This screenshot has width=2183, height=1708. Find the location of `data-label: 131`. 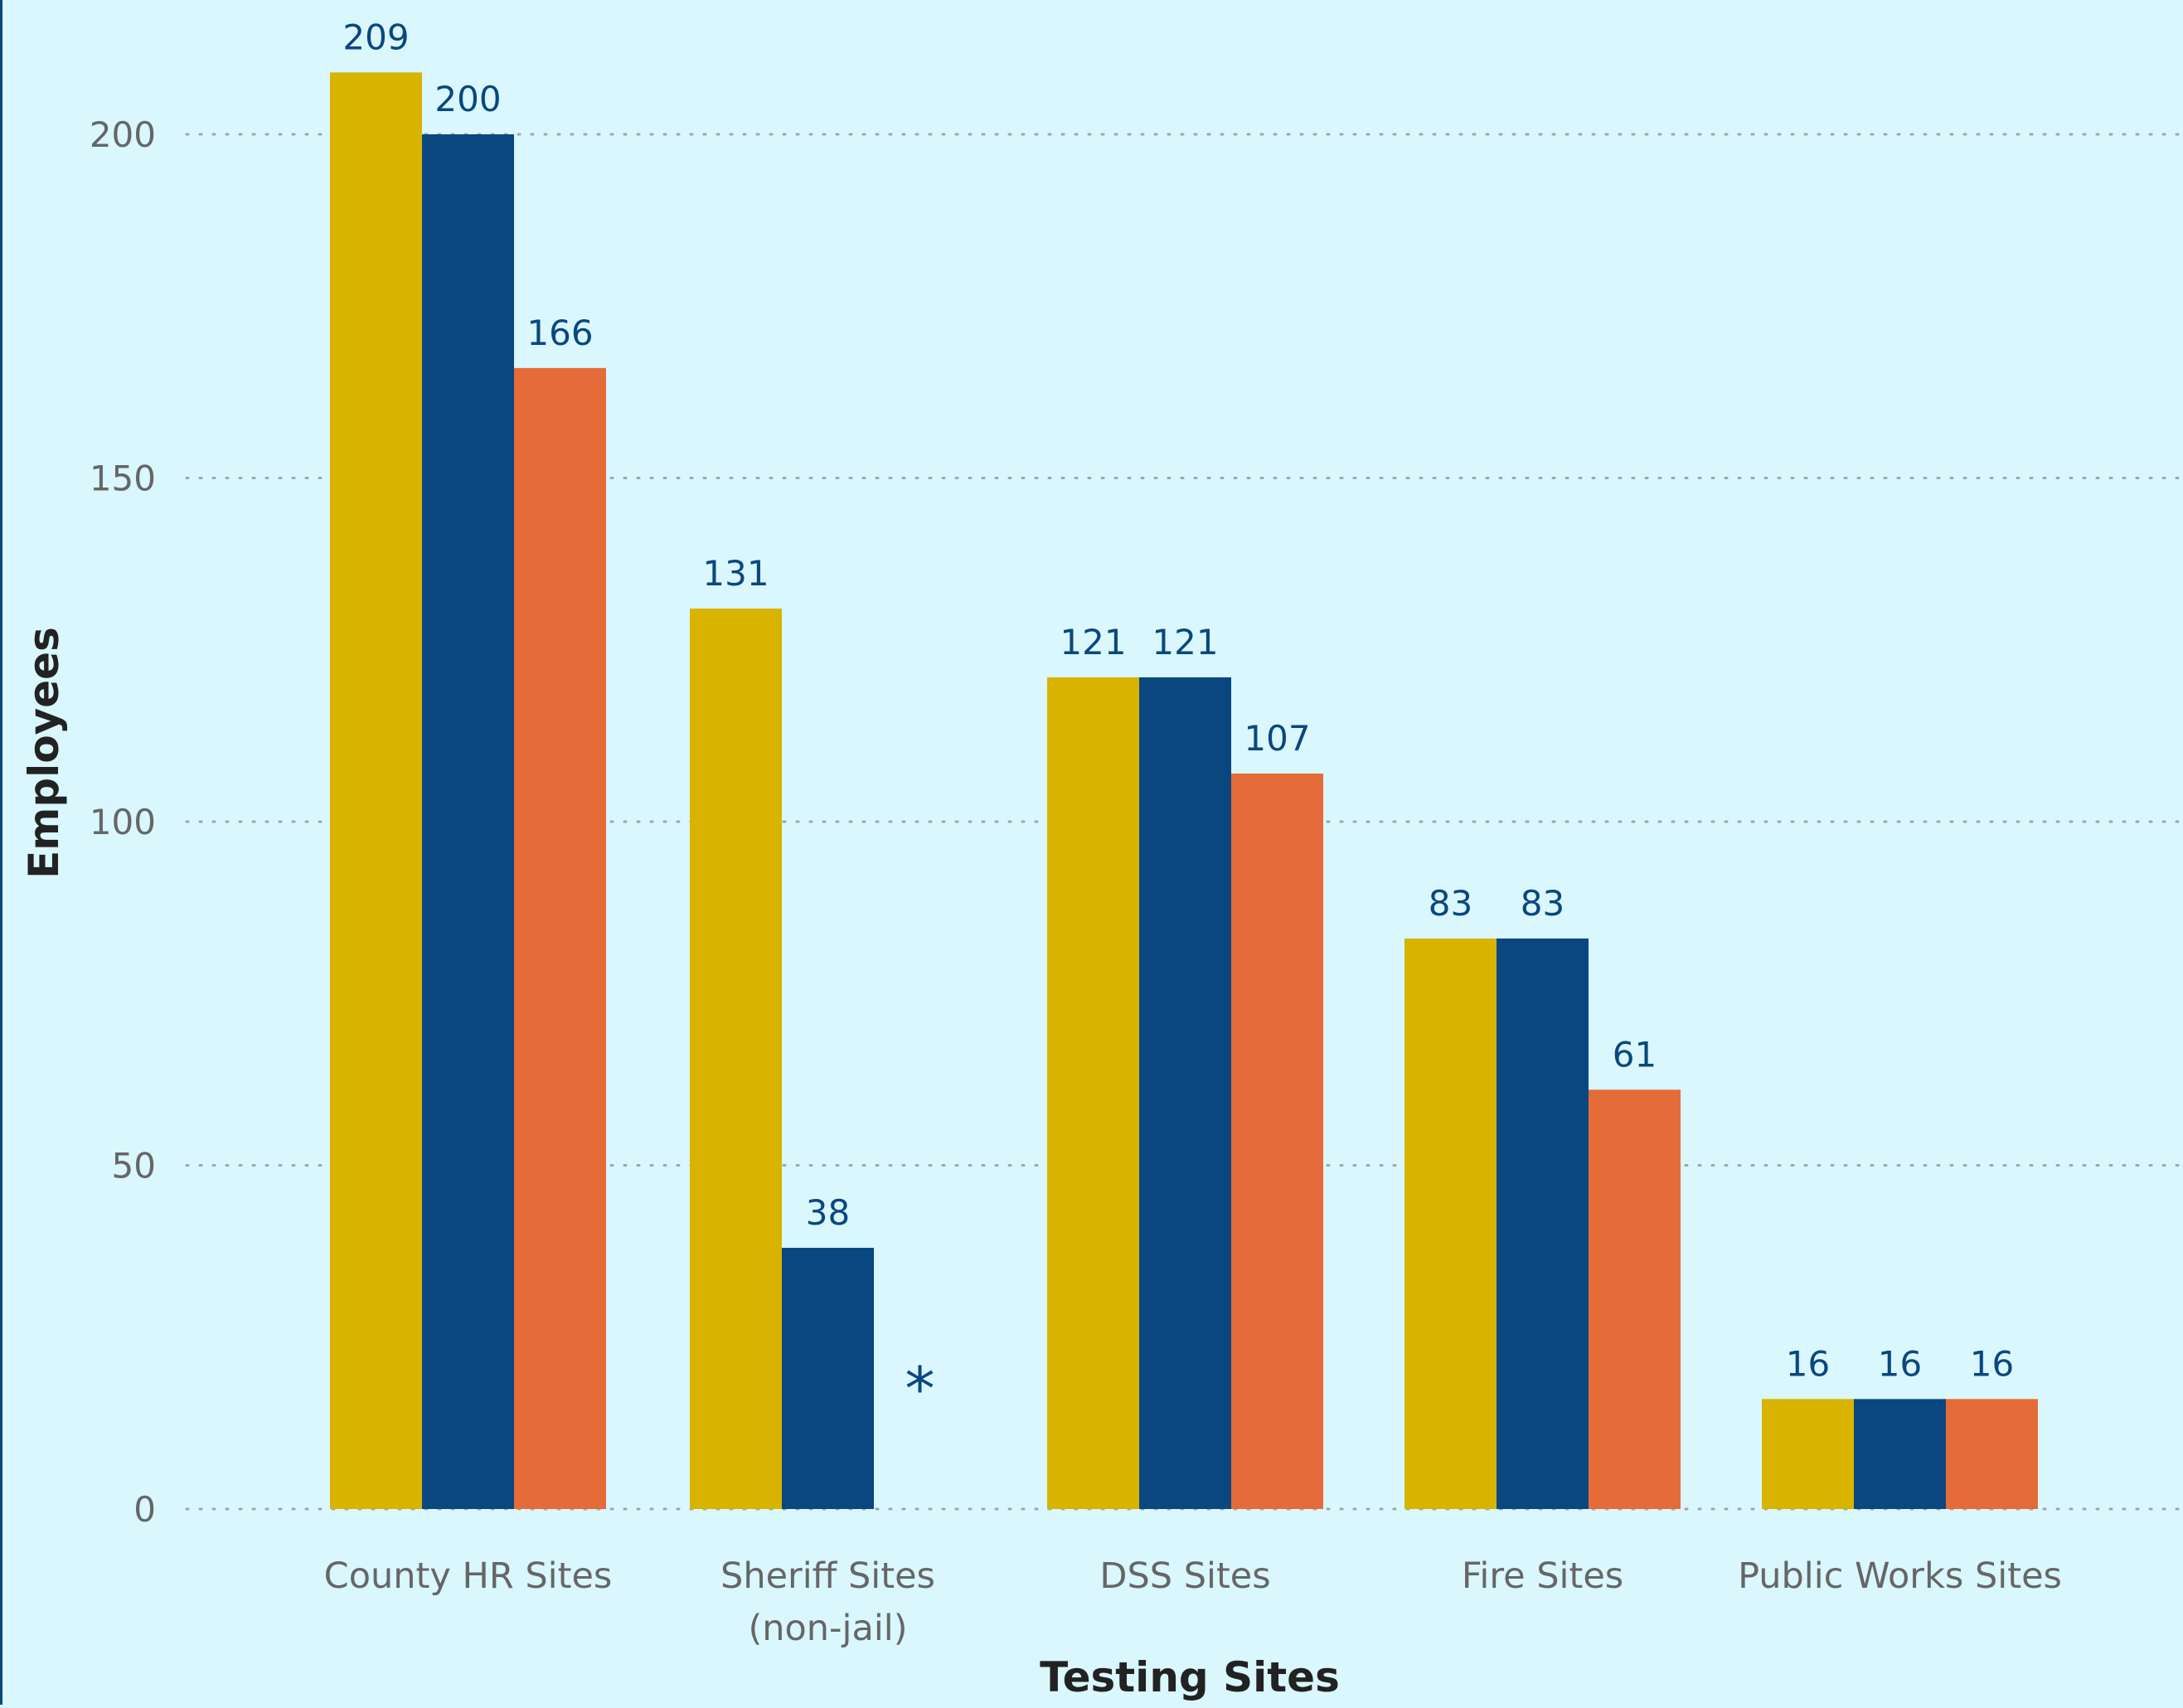

data-label: 131 is located at coordinates (735, 573).